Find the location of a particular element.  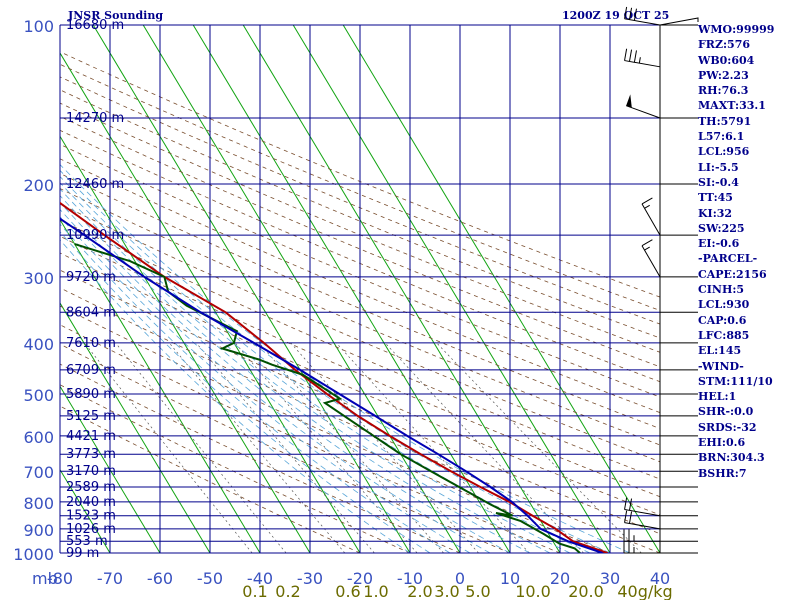

pressure-tick-label: 1000 is located at coordinates (33, 554).